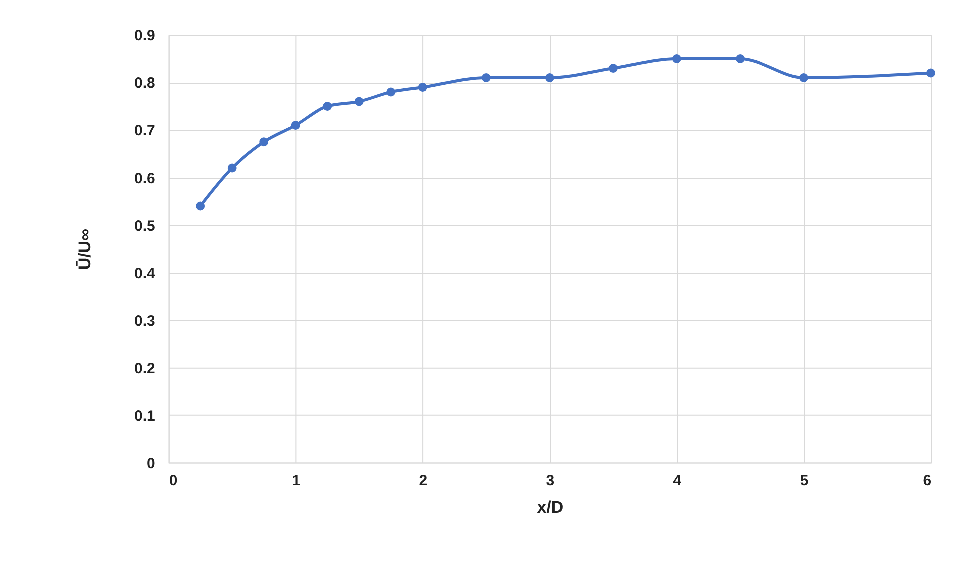  Describe the element at coordinates (145, 179) in the screenshot. I see `y-tick-label: 0.6` at that location.